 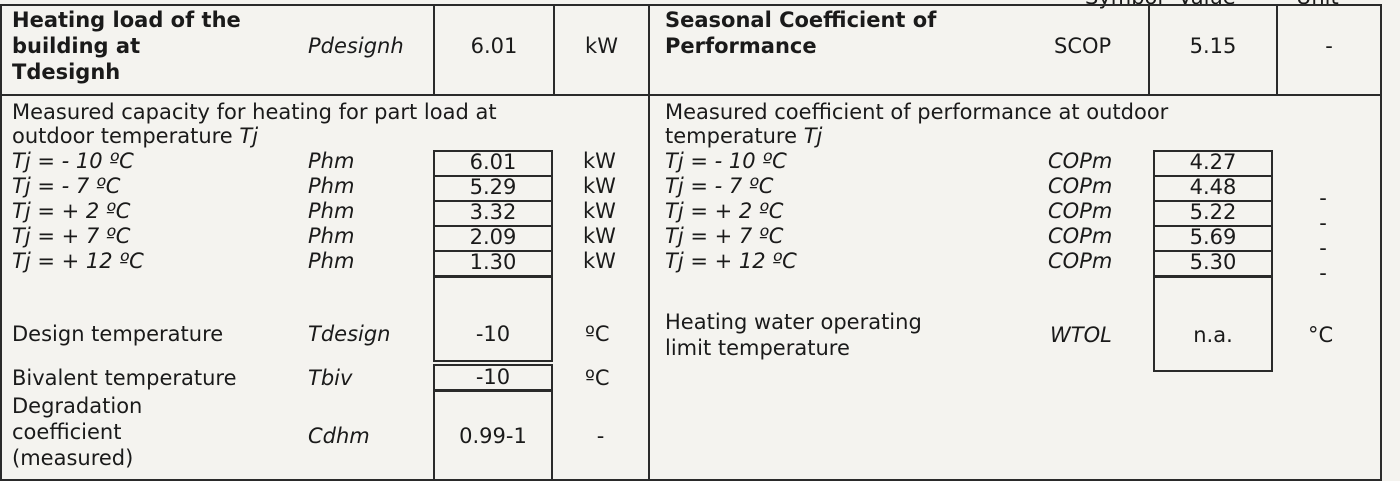 What do you see at coordinates (1083, 46) in the screenshot?
I see `scop-symbol: SCOP` at bounding box center [1083, 46].